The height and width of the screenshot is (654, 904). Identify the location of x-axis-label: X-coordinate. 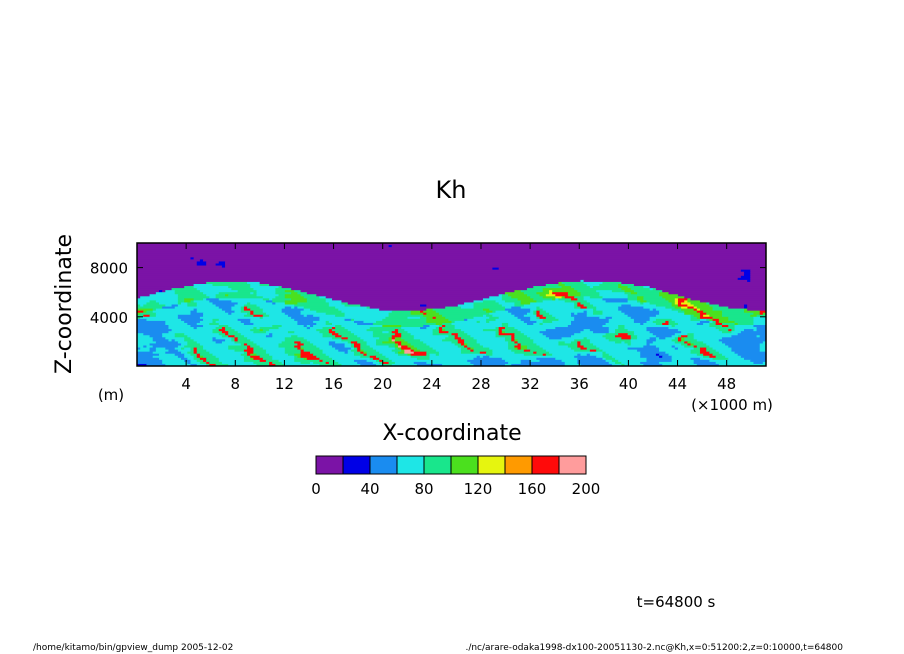
(451, 433).